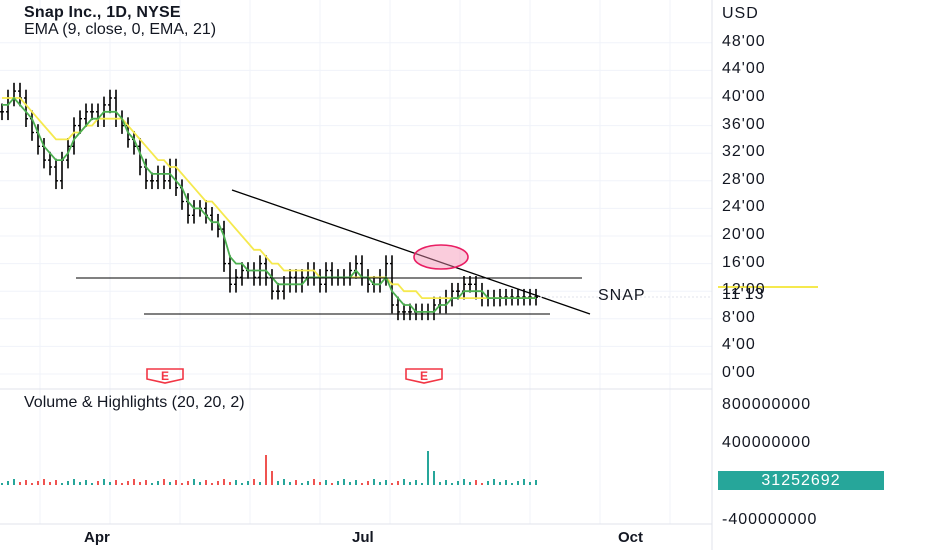 This screenshot has height=550, width=932. What do you see at coordinates (740, 13) in the screenshot?
I see `price-axis-currency: USD` at bounding box center [740, 13].